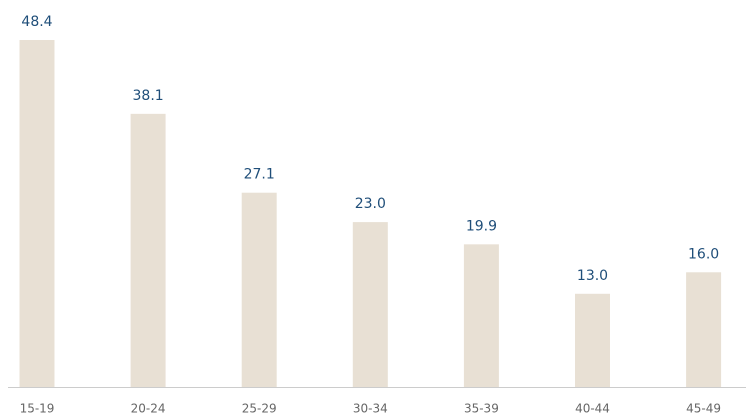 The image size is (746, 417). I want to click on x-tick-label: 25-29, so click(259, 409).